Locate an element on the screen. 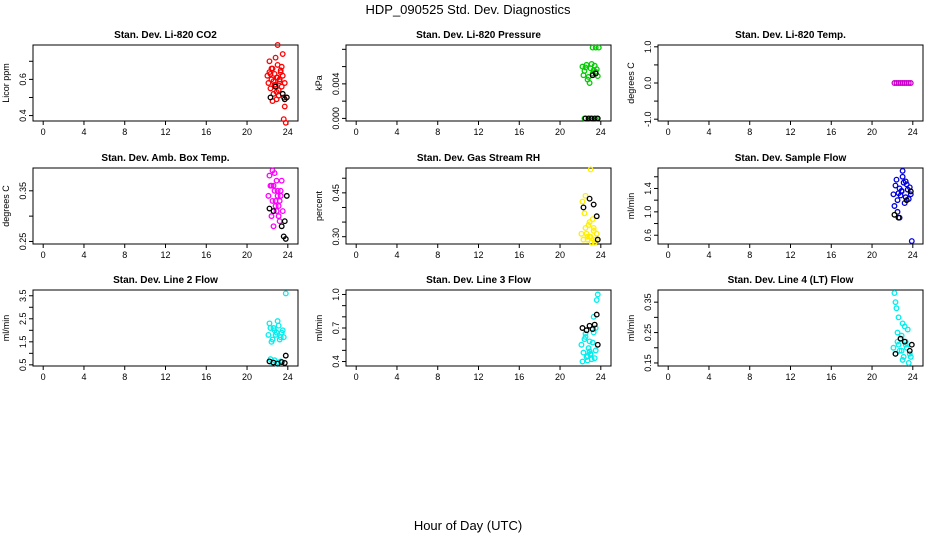 The height and width of the screenshot is (540, 936). y-tick-label: 0.7 is located at coordinates (336, 328).